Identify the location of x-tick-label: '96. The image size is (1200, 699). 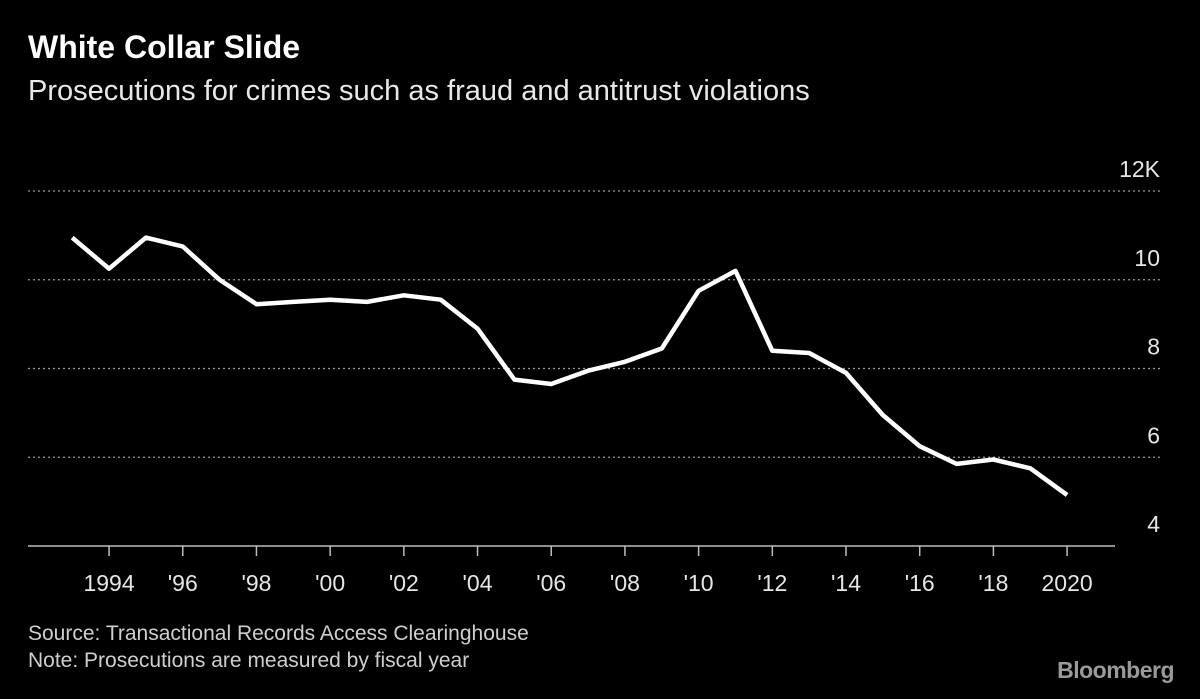
(183, 583).